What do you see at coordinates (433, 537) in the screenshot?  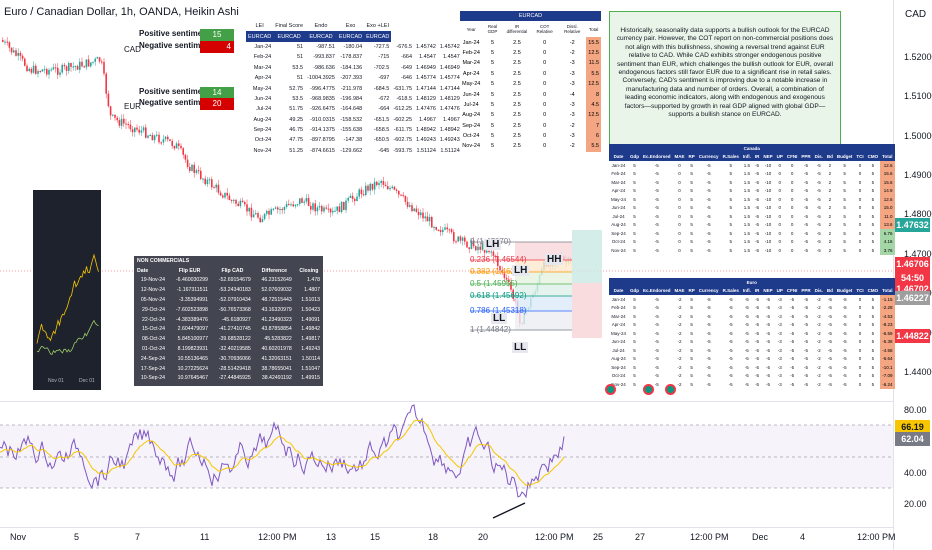 I see `time-tick-label: 18` at bounding box center [433, 537].